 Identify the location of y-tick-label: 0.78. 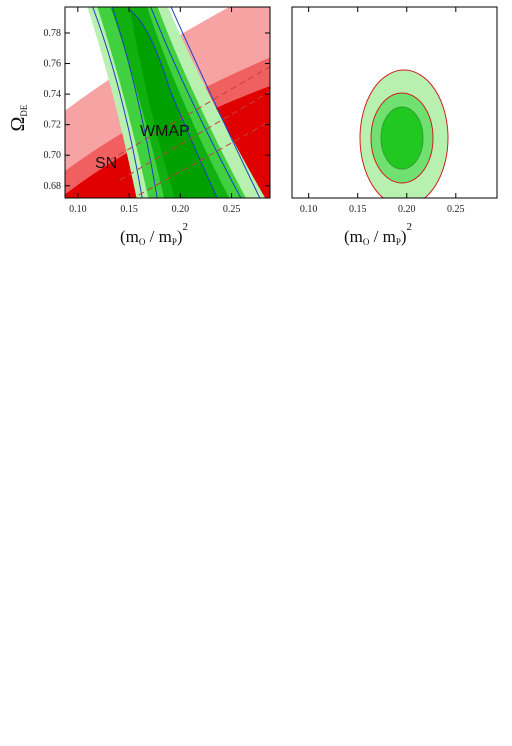
(53, 33).